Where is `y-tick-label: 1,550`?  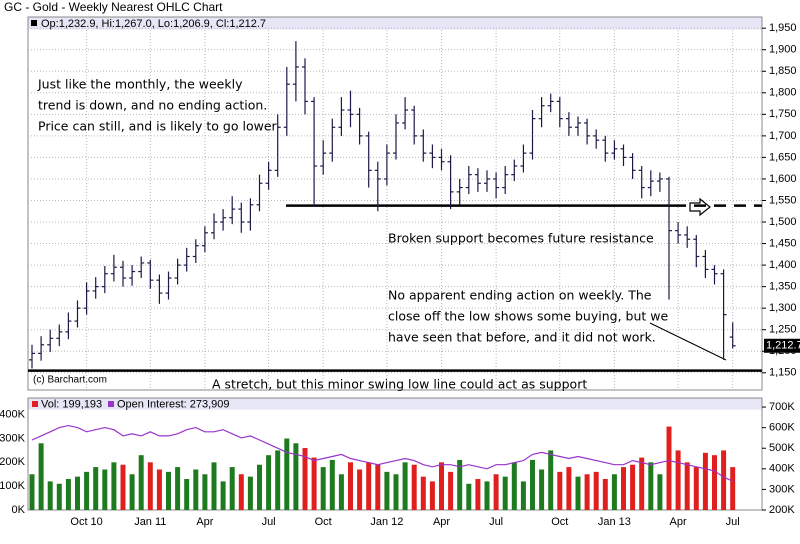 y-tick-label: 1,550 is located at coordinates (783, 200).